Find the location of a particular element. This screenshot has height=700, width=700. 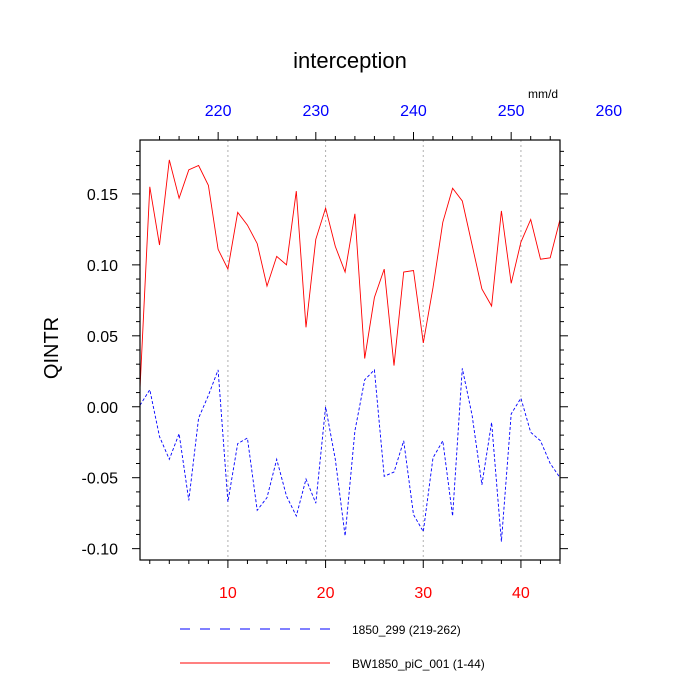

legend: 1850_299 (219-262) BW1850_piC_001 (1-44) is located at coordinates (332, 647).